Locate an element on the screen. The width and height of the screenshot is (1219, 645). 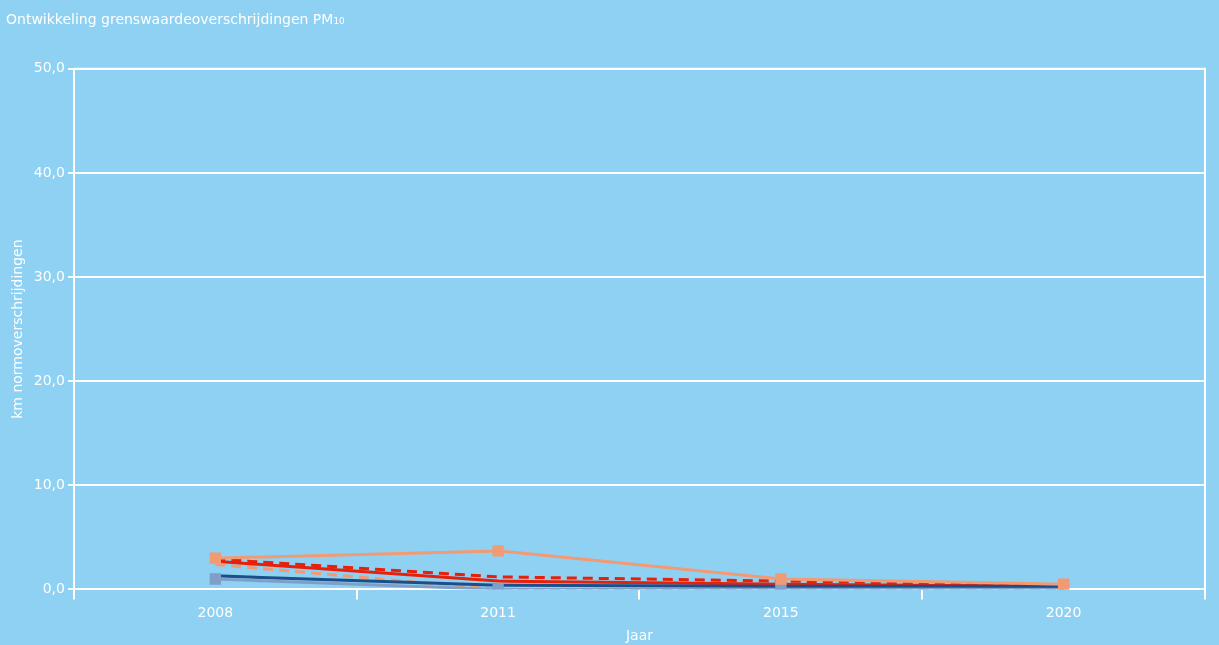
y-axis-title: km normoverschrijdingen is located at coordinates (17, 329).